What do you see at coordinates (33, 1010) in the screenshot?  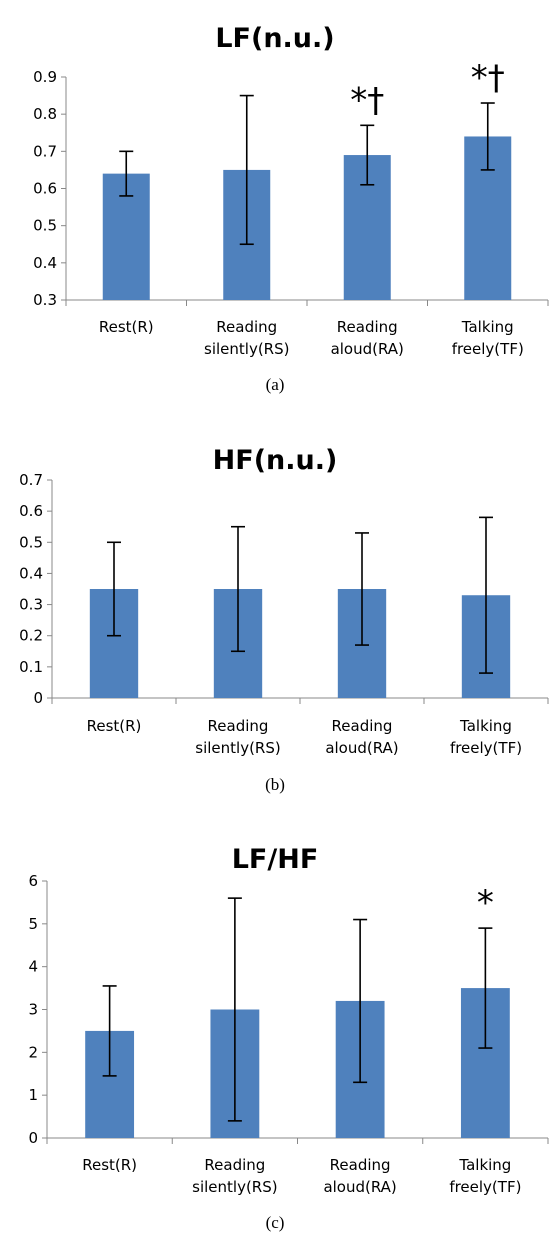 I see `y-tick-label: 3` at bounding box center [33, 1010].